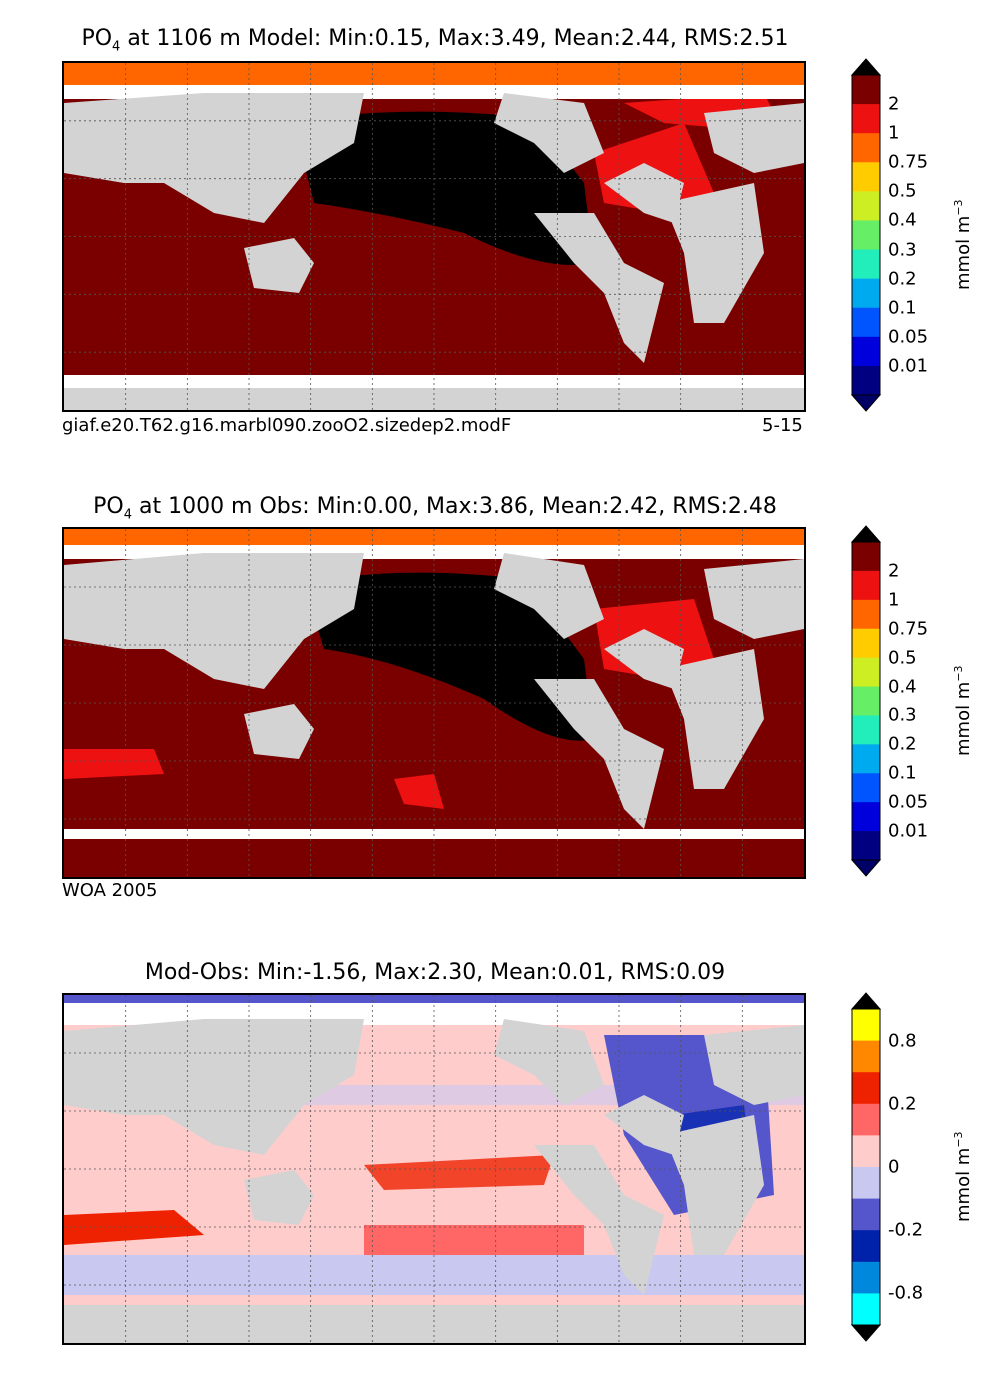  What do you see at coordinates (906, 1230) in the screenshot?
I see `colorbar-tick-label: -0.2` at bounding box center [906, 1230].